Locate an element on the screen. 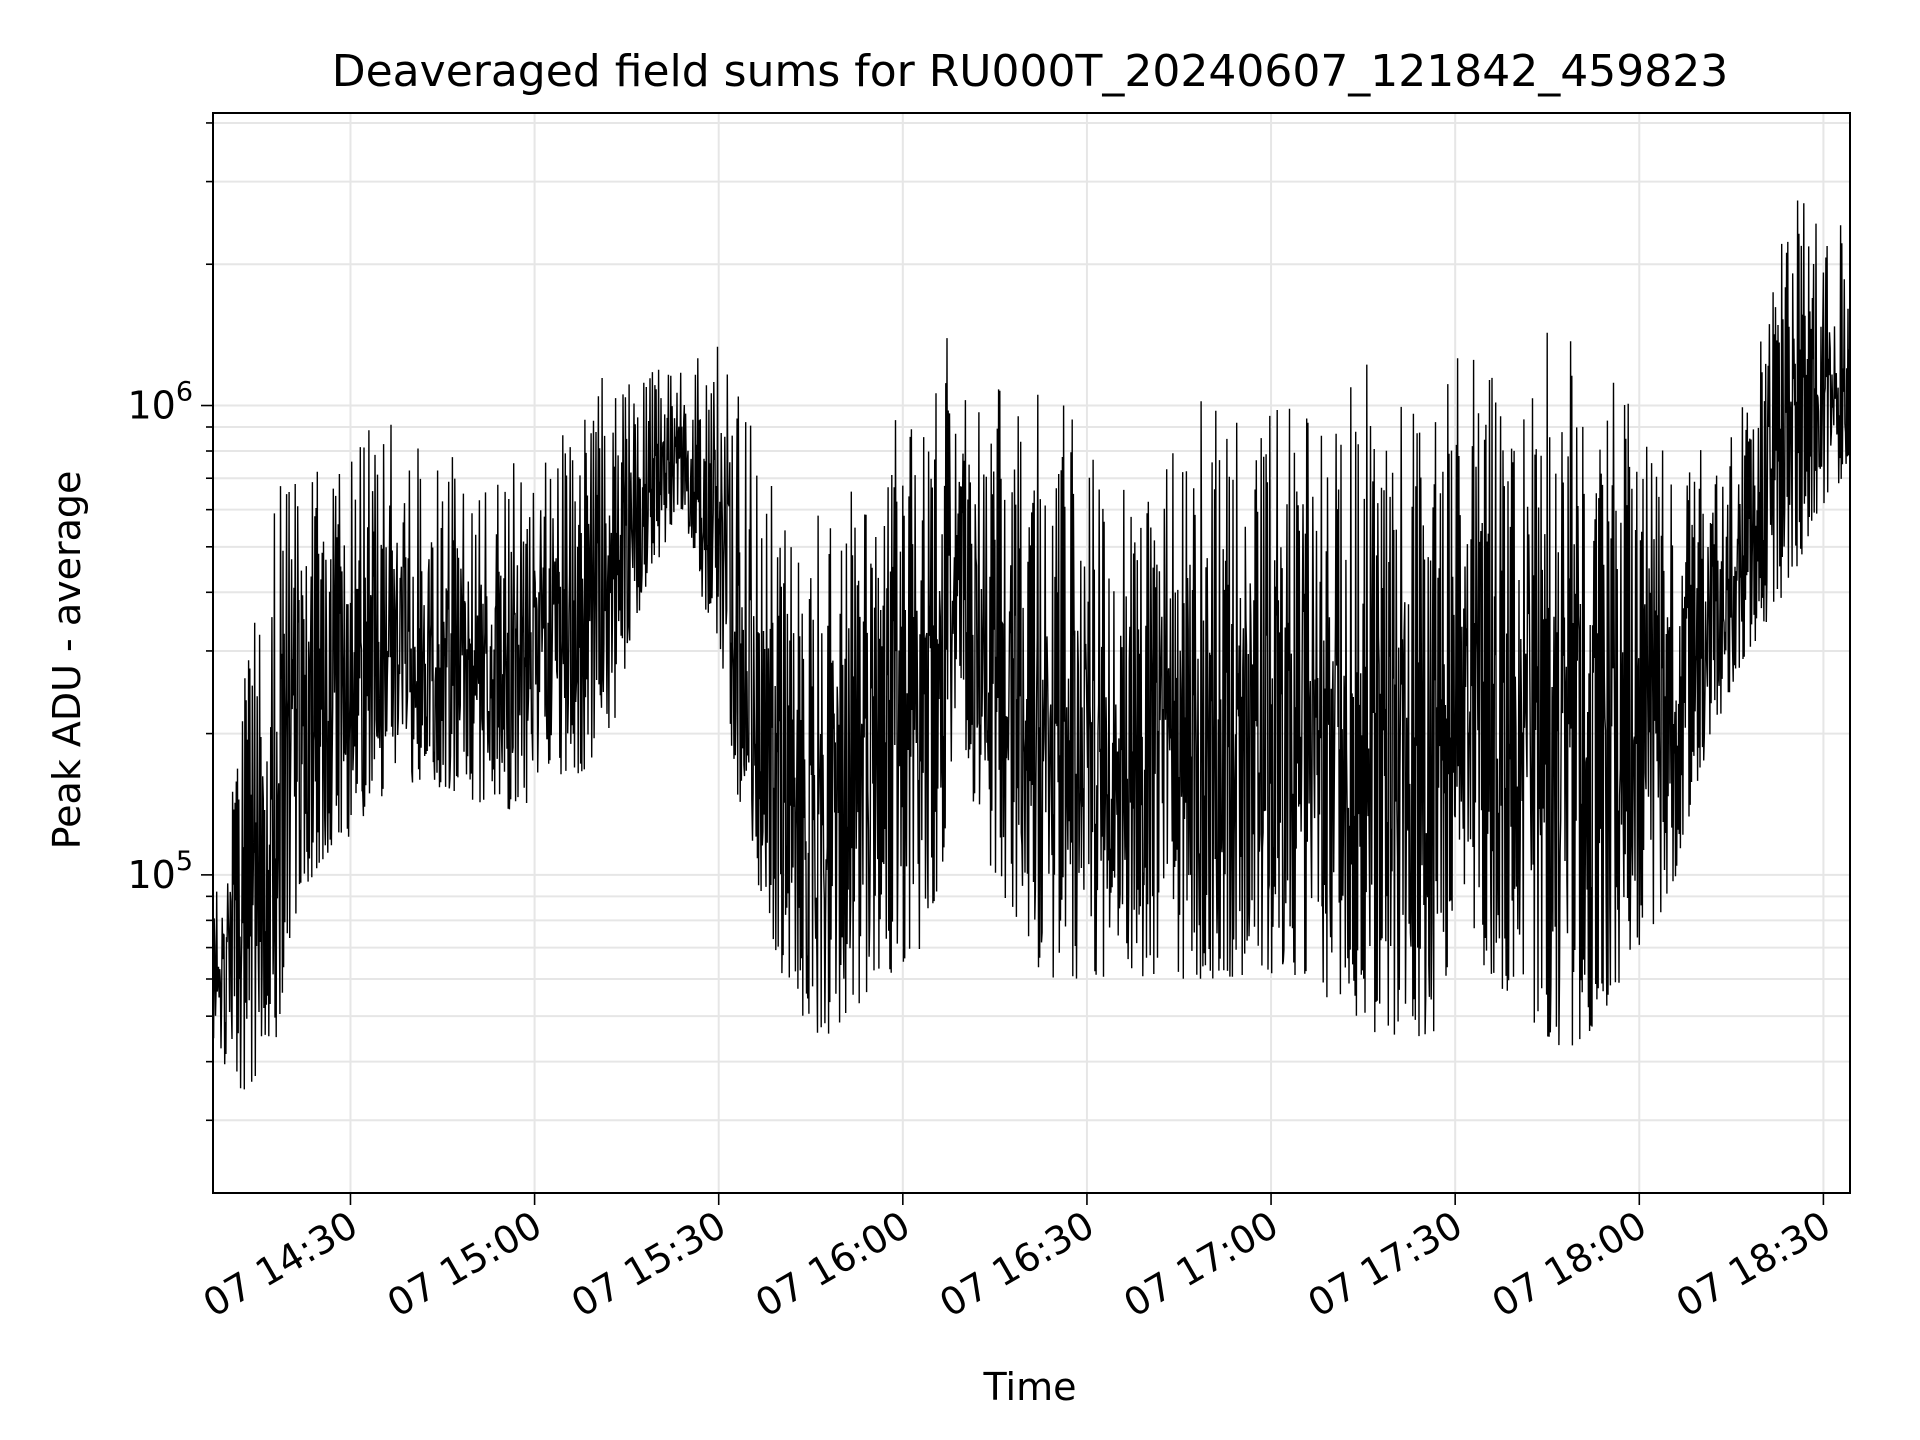 The height and width of the screenshot is (1440, 1920). y-axis-ticks: 10⁵ 10⁶ is located at coordinates (170, 622).